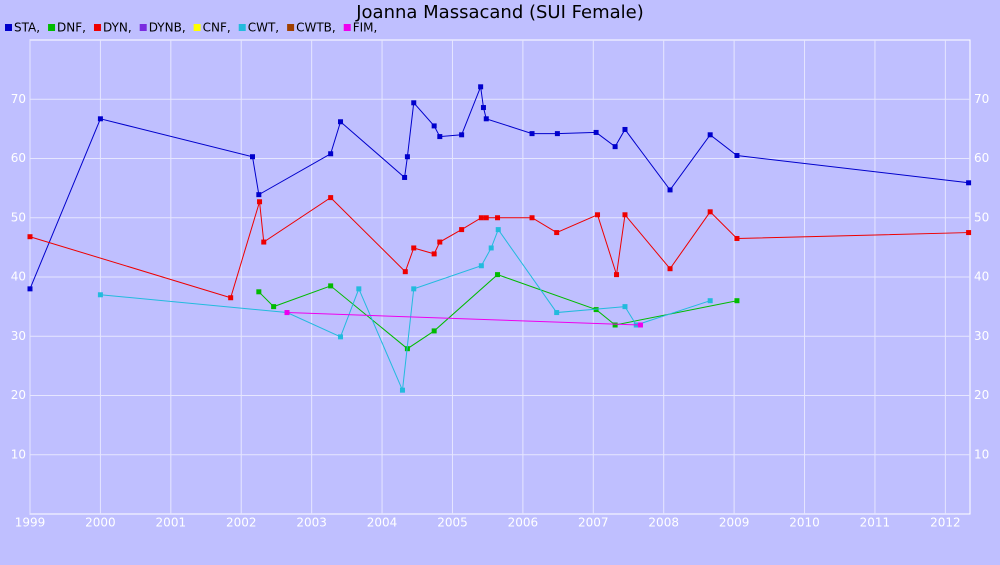 The image size is (1000, 565). I want to click on x-tick-label: 2008, so click(663, 523).